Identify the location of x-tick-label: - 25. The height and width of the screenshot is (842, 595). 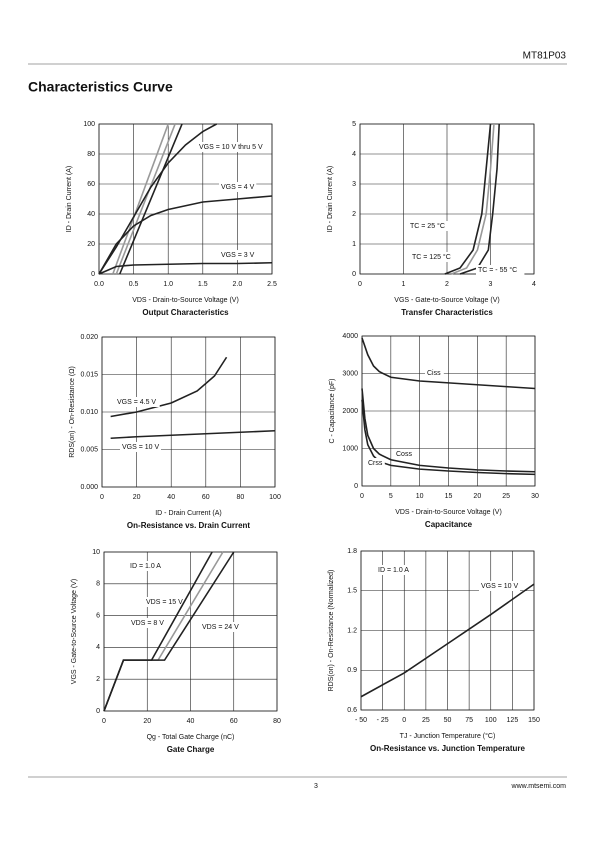
(383, 720).